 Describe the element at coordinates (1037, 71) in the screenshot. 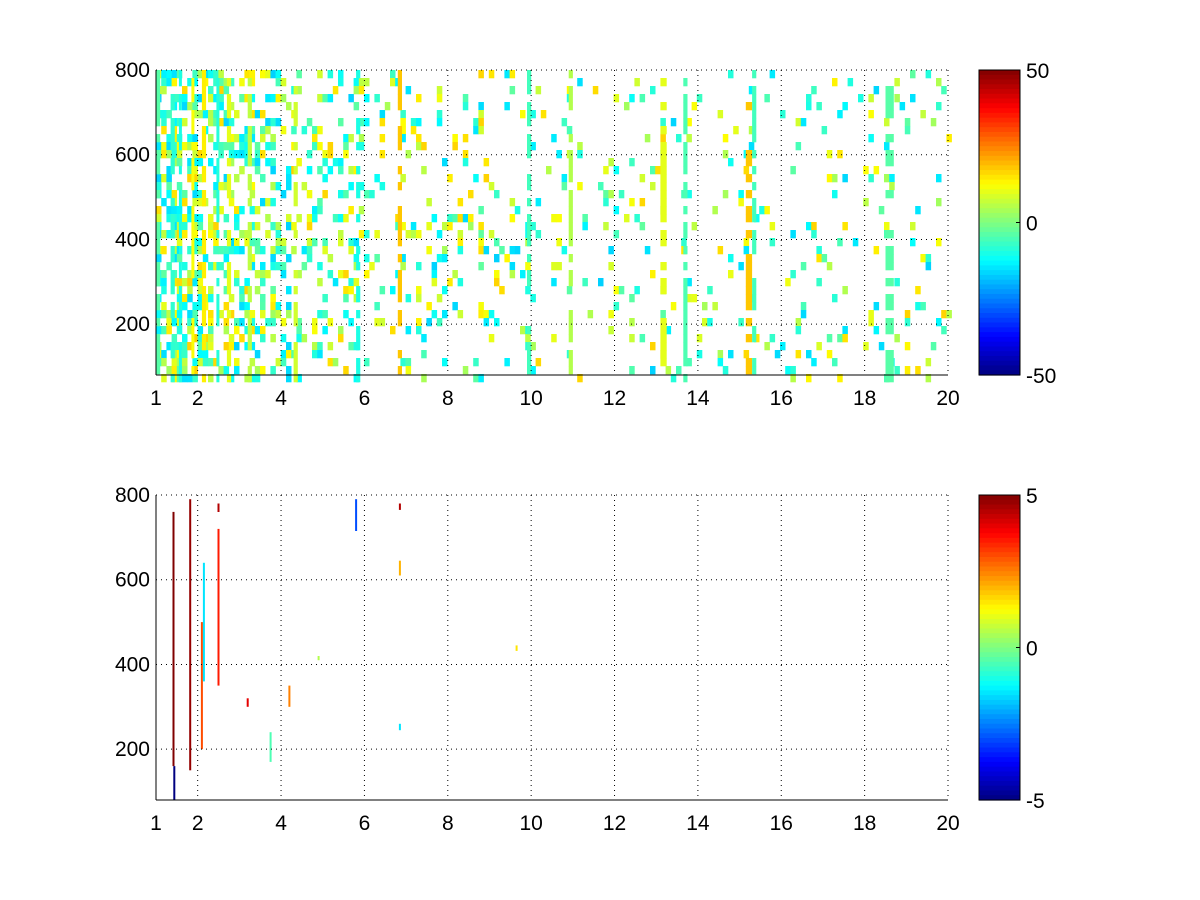

I see `colorbar-tick-label: 50` at that location.